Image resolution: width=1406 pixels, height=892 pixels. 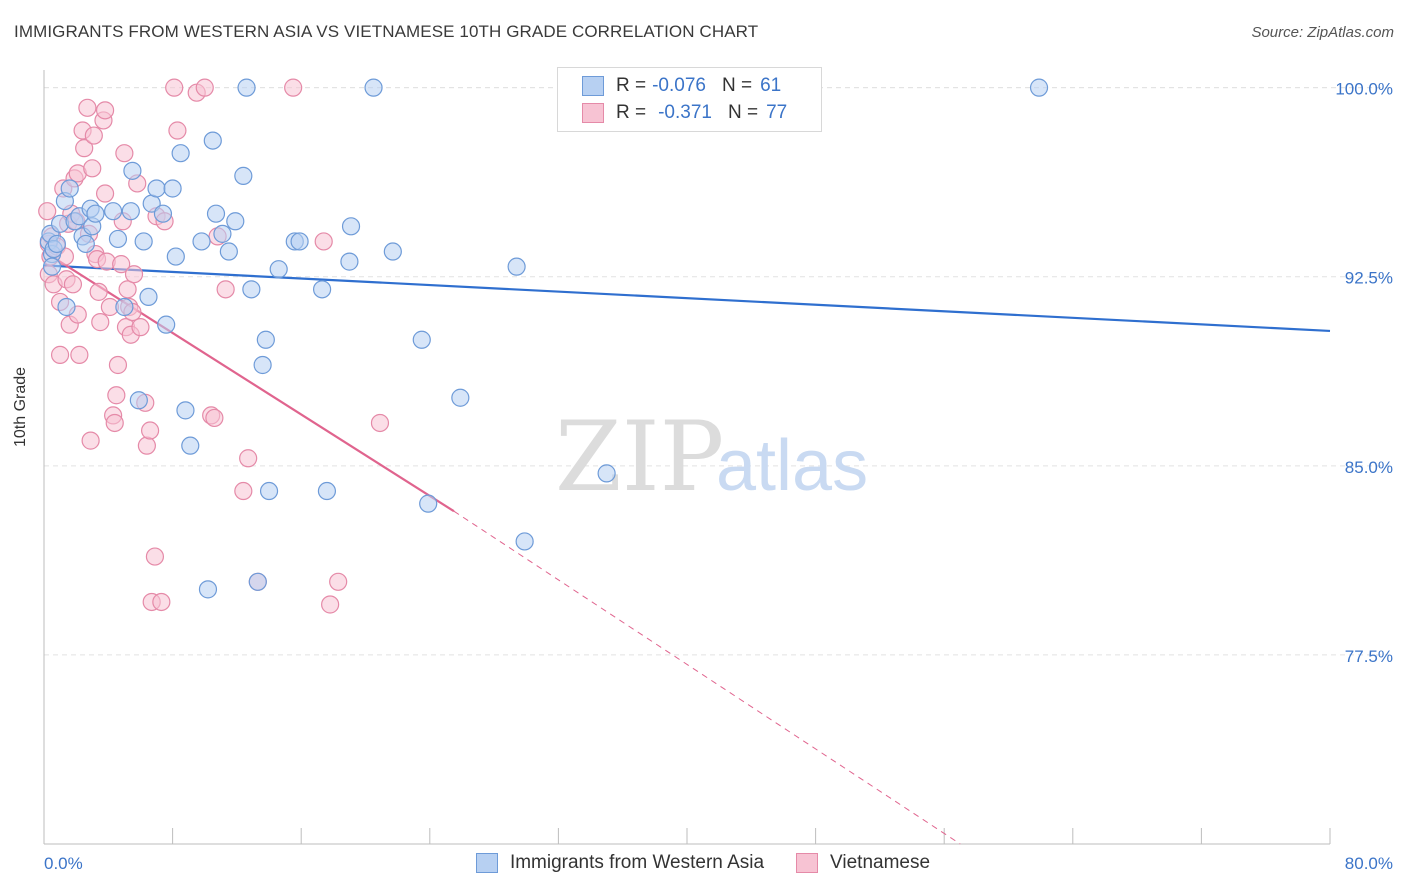 What do you see at coordinates (777, 112) in the screenshot?
I see `legend-n-pink: 77` at bounding box center [777, 112].